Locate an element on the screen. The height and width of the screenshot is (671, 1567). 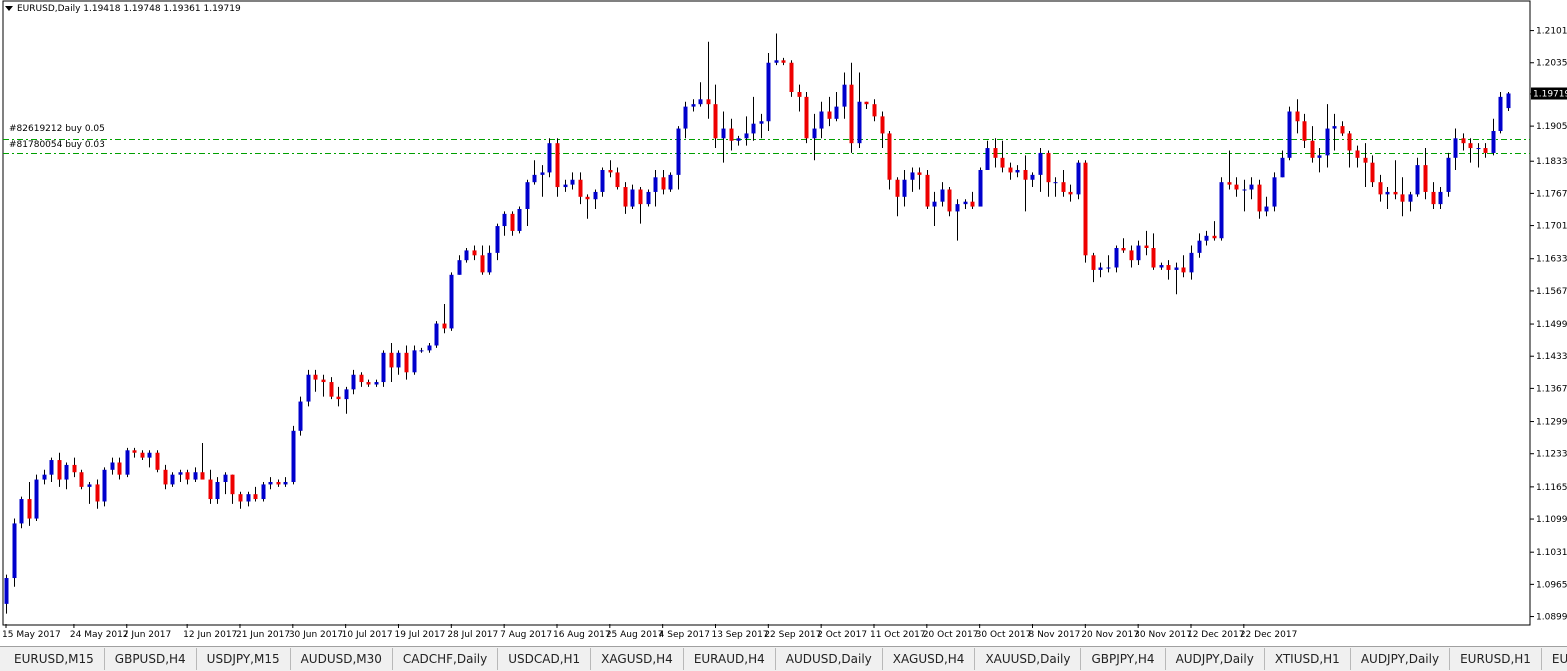
chart-tab: CADCHF,Daily is located at coordinates (446, 659).